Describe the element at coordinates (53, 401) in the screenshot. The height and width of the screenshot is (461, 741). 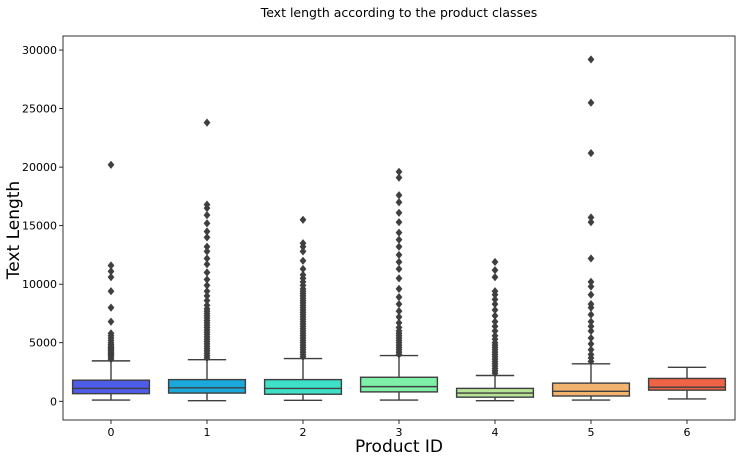
I see `y-tick-label: 0` at that location.